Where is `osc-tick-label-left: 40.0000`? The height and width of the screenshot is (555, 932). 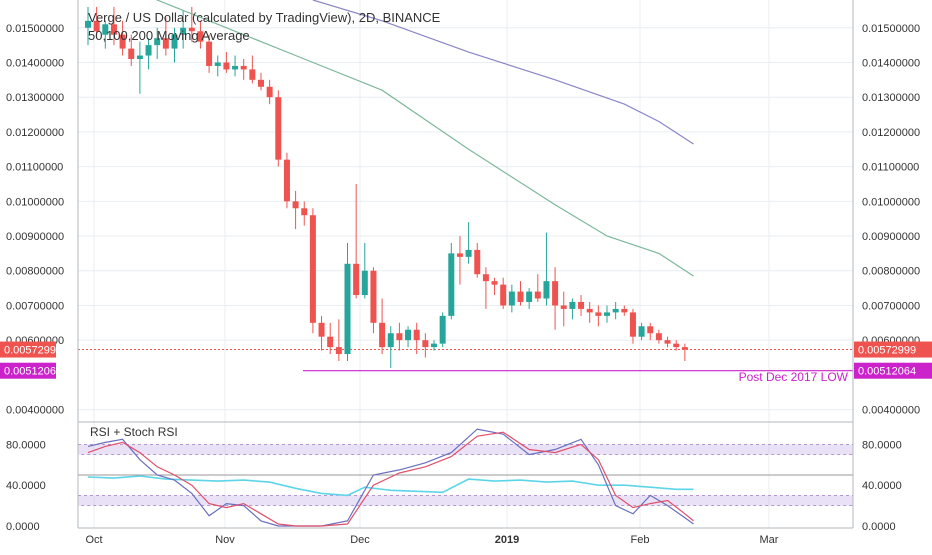
osc-tick-label-left: 40.0000 is located at coordinates (26, 486).